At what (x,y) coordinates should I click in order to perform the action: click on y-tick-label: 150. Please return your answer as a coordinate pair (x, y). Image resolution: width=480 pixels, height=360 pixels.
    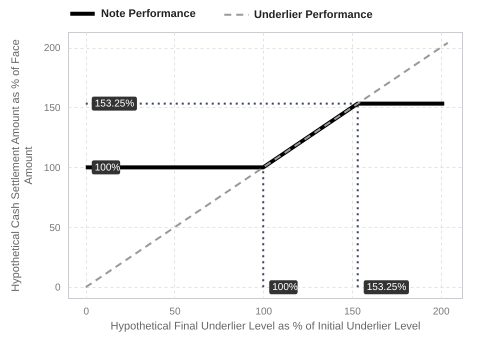
    Looking at the image, I should click on (52, 108).